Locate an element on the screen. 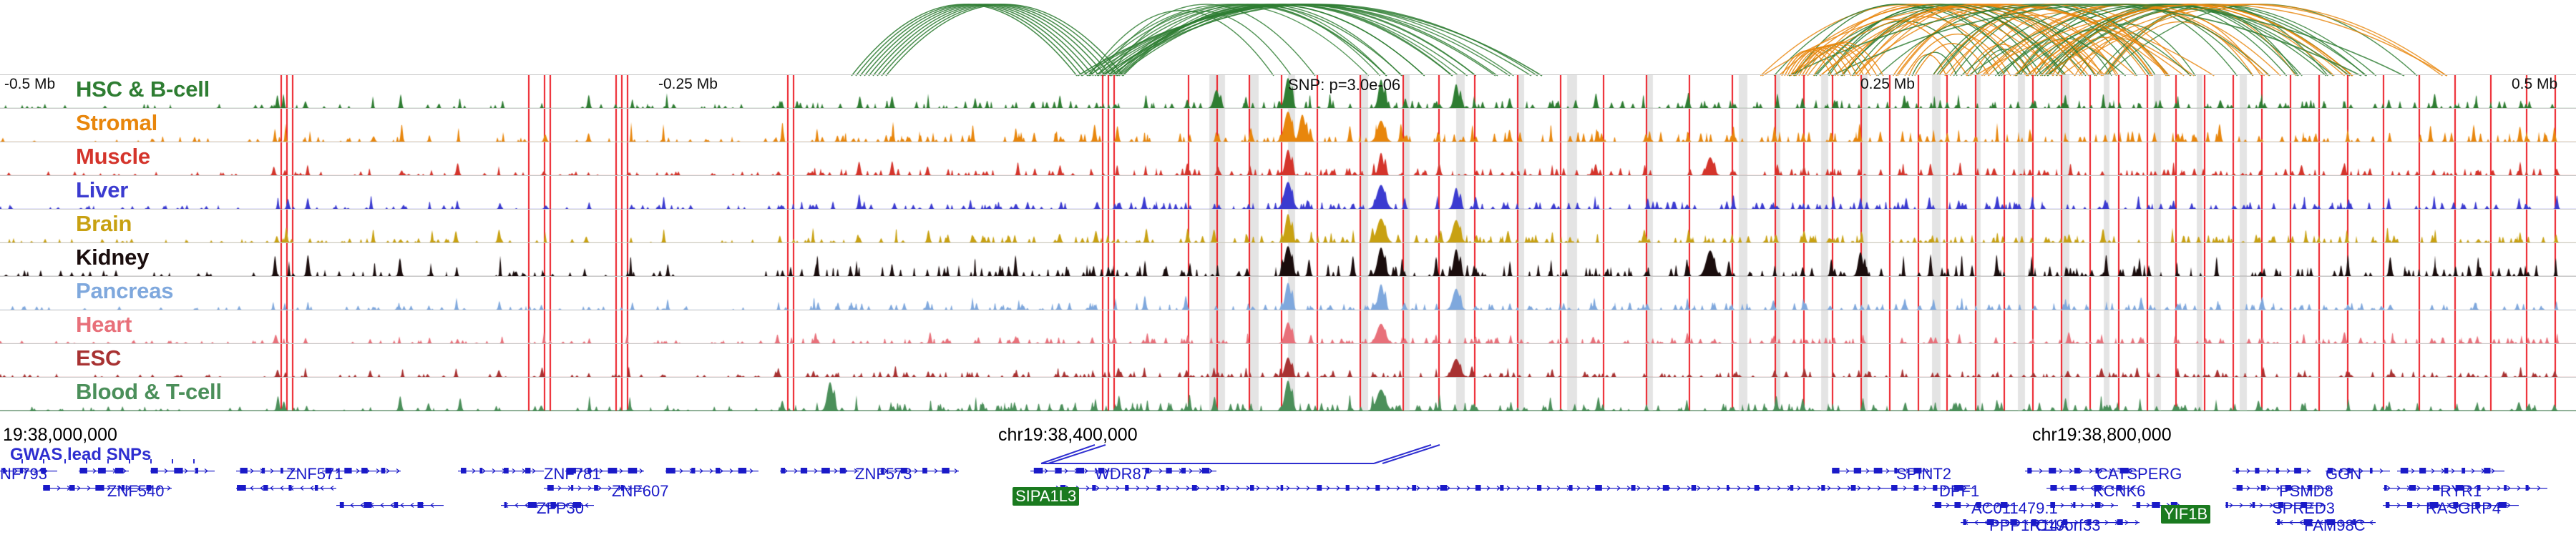 Image resolution: width=2576 pixels, height=540 pixels. gene-label-ggn: GGN is located at coordinates (2344, 474).